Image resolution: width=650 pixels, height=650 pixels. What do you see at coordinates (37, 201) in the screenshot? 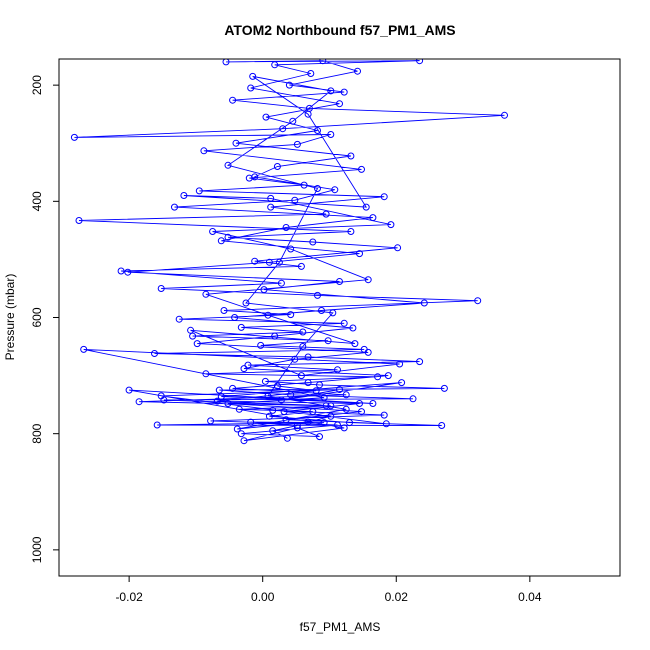
I see `y-tick-label: 400` at bounding box center [37, 201].